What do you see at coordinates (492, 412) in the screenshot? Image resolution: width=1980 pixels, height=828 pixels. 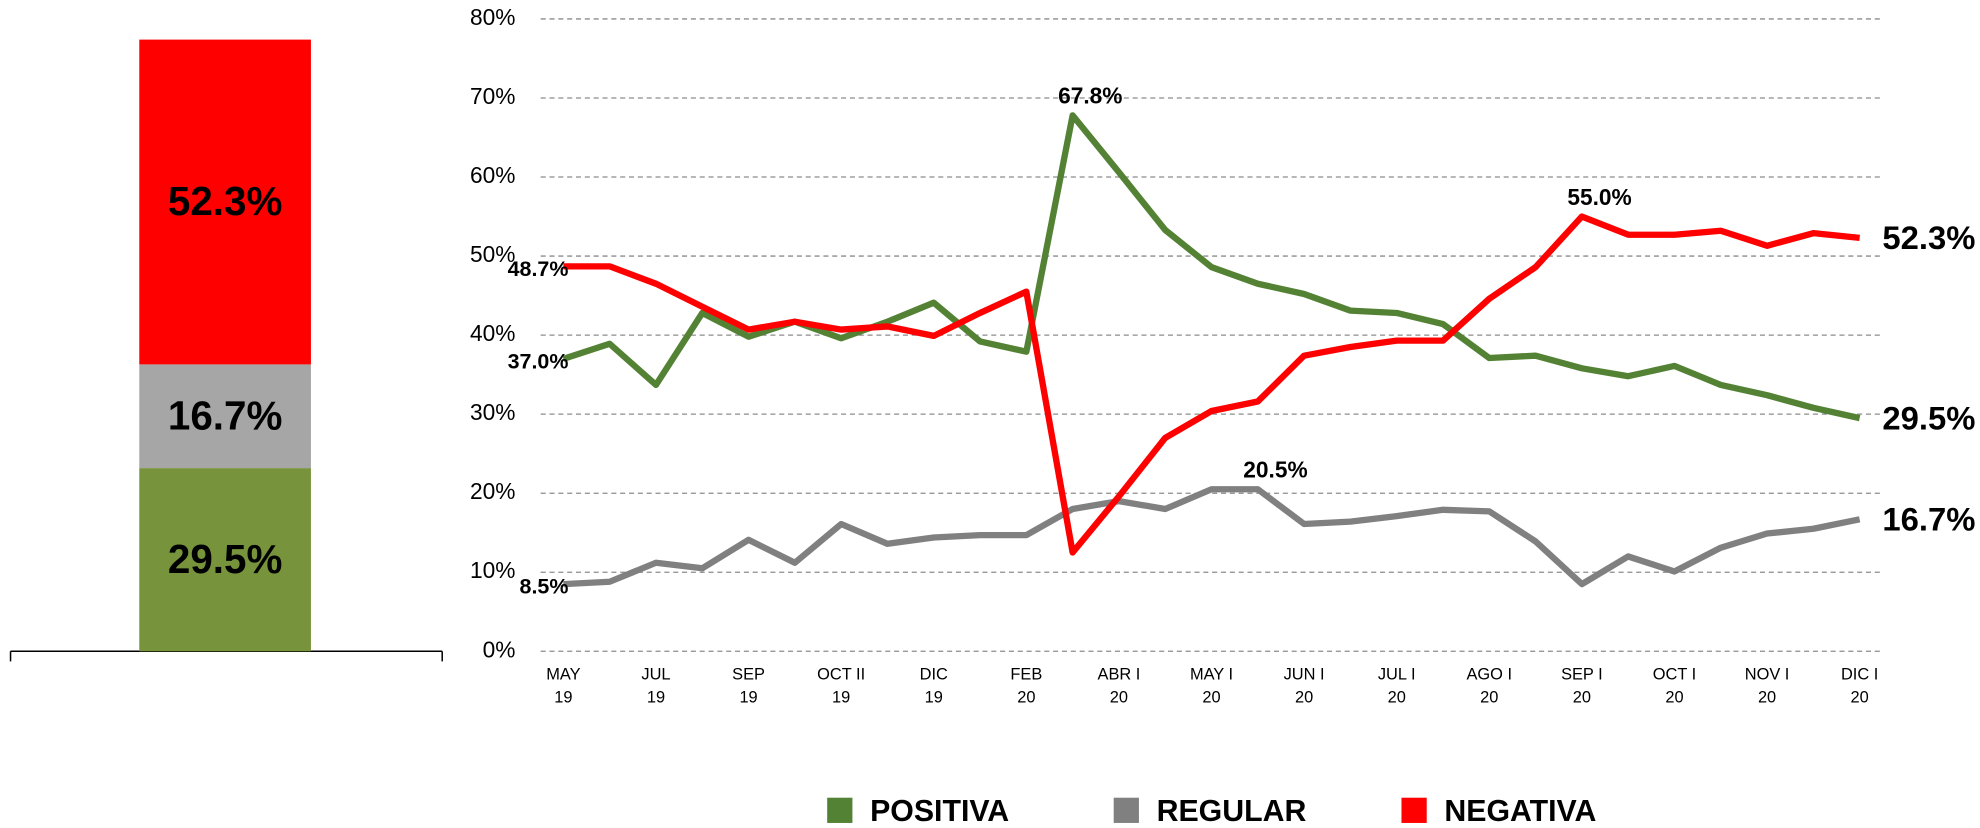 I see `y-tick-label: 30%` at bounding box center [492, 412].